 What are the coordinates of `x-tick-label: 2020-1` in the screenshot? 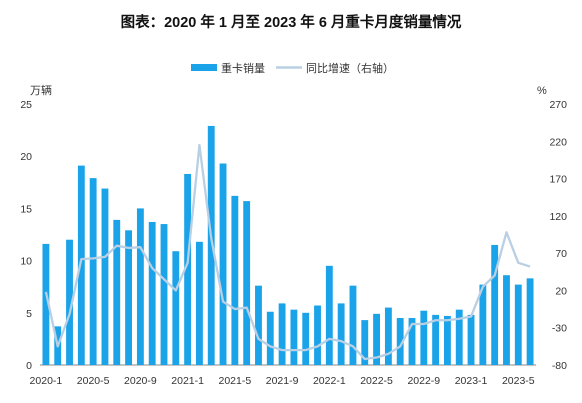 It's located at (46, 381).